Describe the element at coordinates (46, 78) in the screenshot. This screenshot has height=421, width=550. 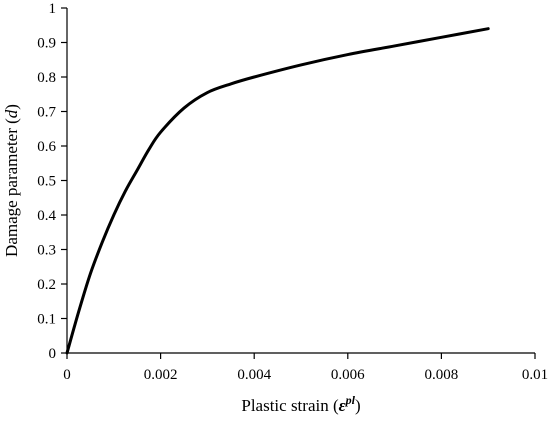
I see `y-tick-label: 0.8` at that location.